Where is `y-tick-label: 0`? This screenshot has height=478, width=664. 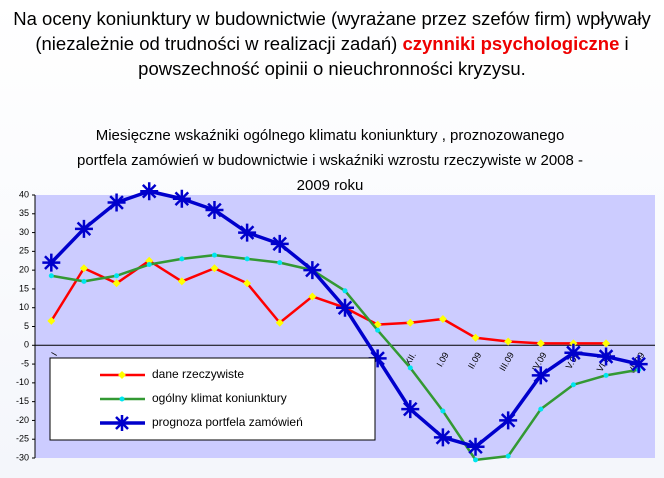
y-tick-label: 0 is located at coordinates (26, 345).